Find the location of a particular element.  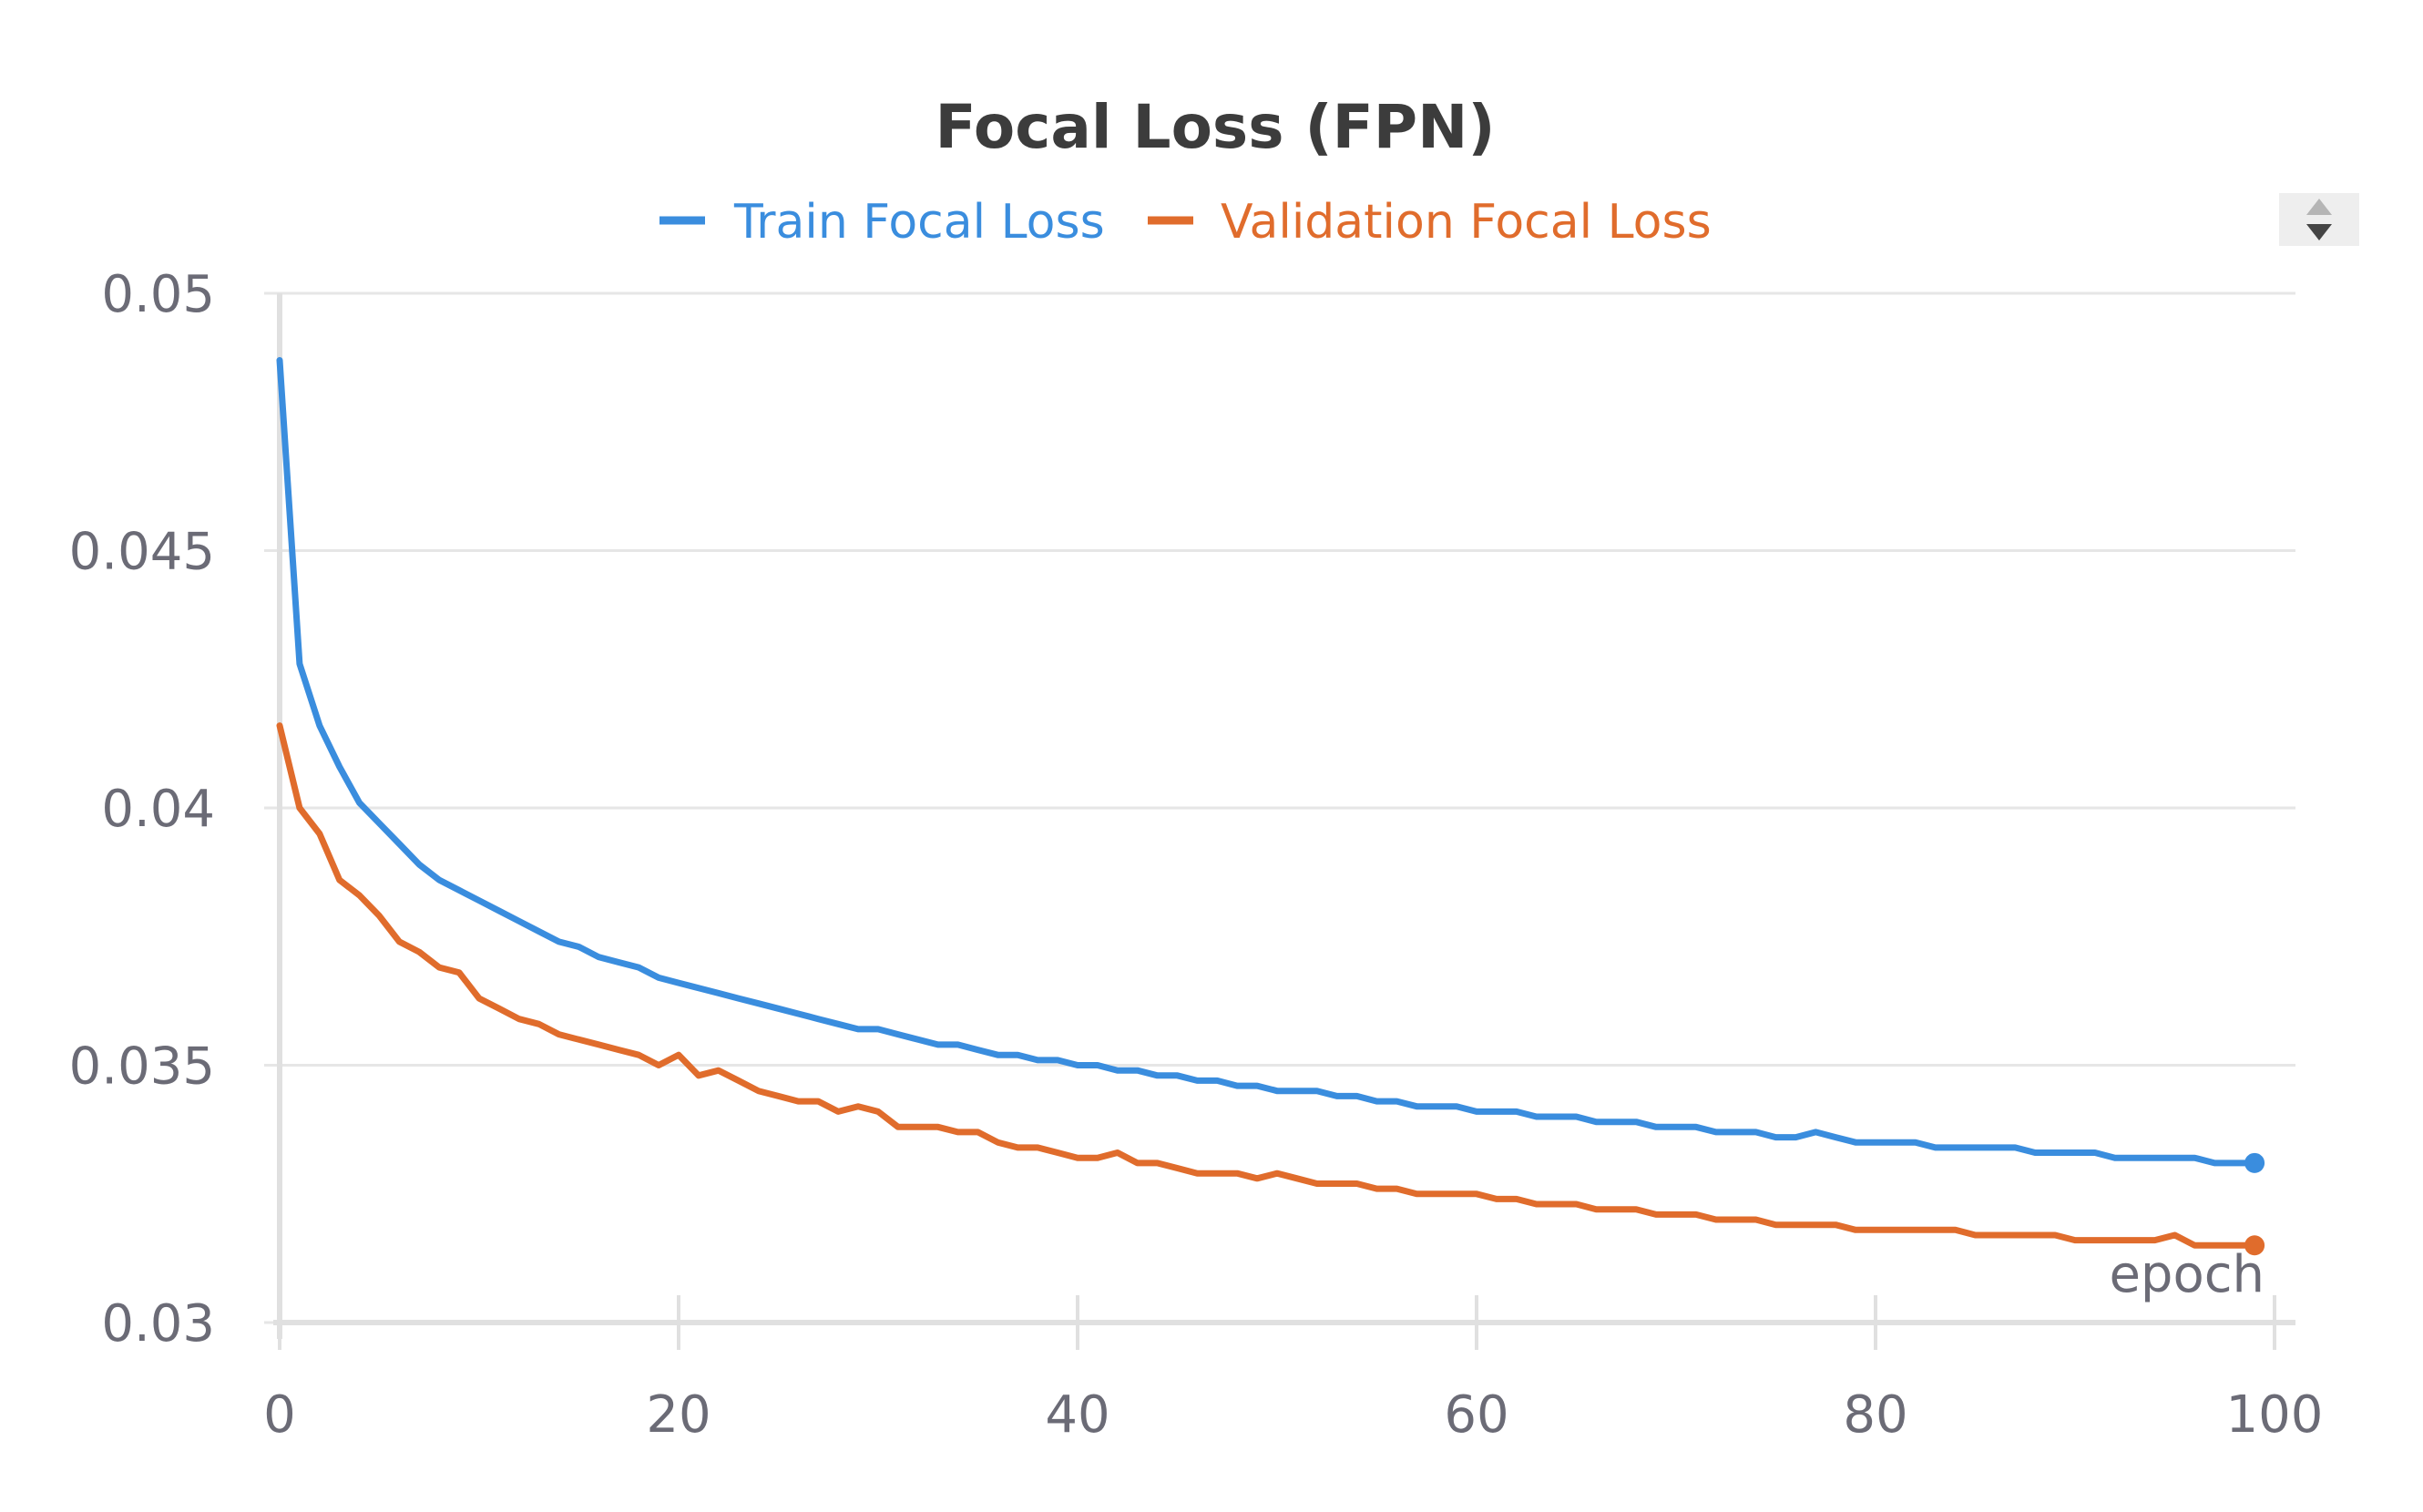

legend: Train Focal Loss Validation Focal Loss is located at coordinates (1186, 222).